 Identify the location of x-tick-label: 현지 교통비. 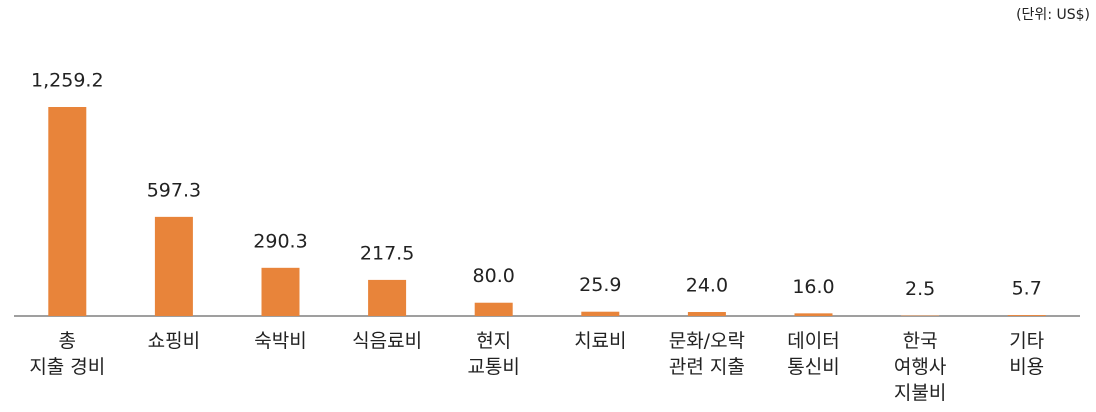
(493, 354).